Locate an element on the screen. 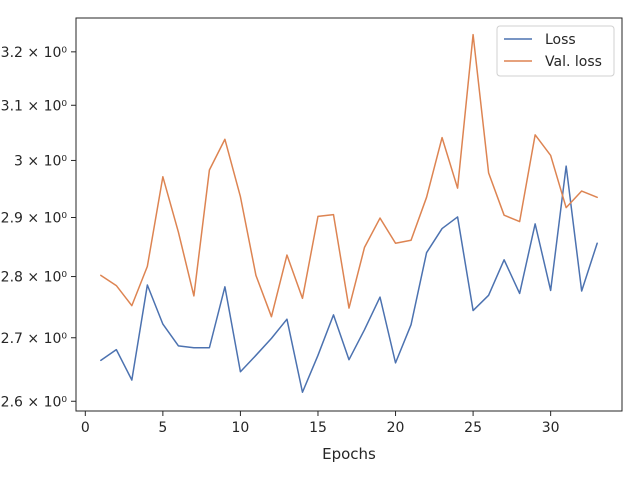 This screenshot has width=640, height=480. y-tick-label: 3 × 10⁰ is located at coordinates (40, 161).